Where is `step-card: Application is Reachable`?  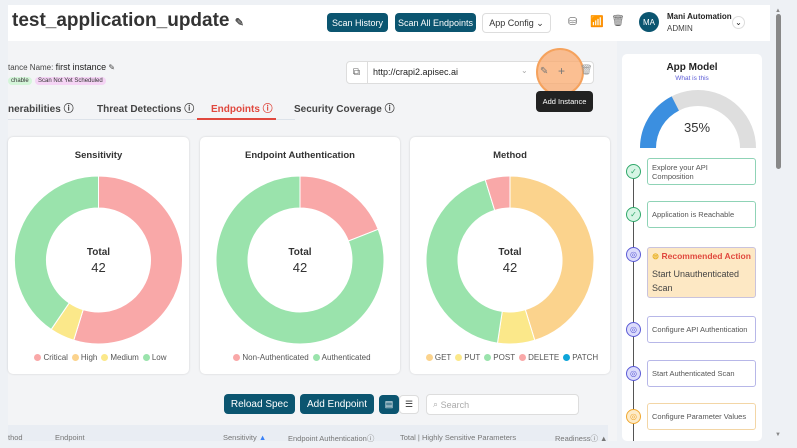 step-card: Application is Reachable is located at coordinates (701, 214).